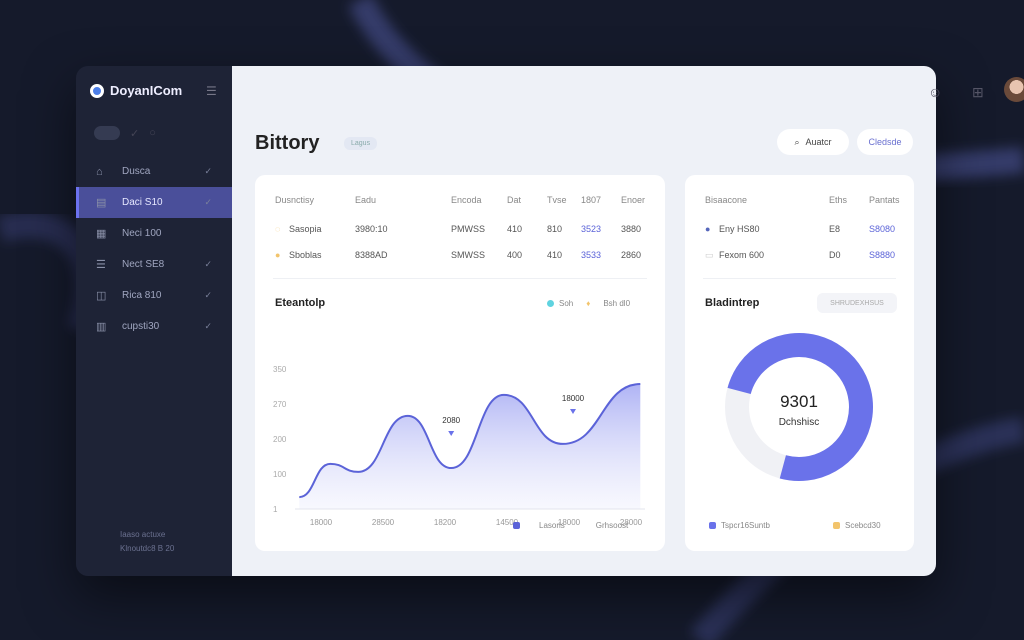  I want to click on coin-icon: ◌, so click(278, 229).